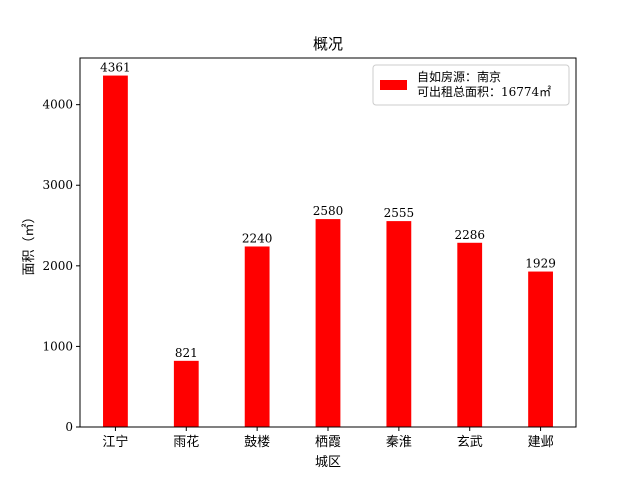 Image resolution: width=640 pixels, height=484 pixels. Describe the element at coordinates (186, 353) in the screenshot. I see `bar-value-label: 821` at that location.